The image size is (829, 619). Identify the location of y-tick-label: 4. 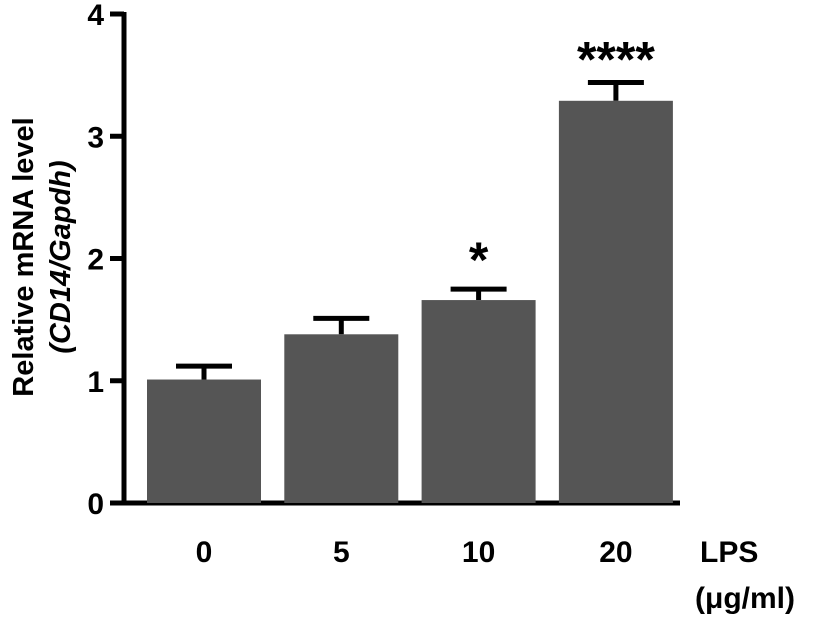
(95, 16).